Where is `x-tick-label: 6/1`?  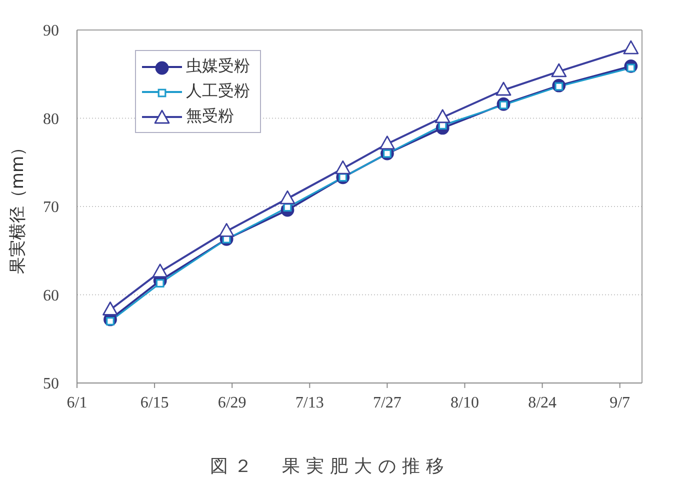
x-tick-label: 6/1 is located at coordinates (77, 403).